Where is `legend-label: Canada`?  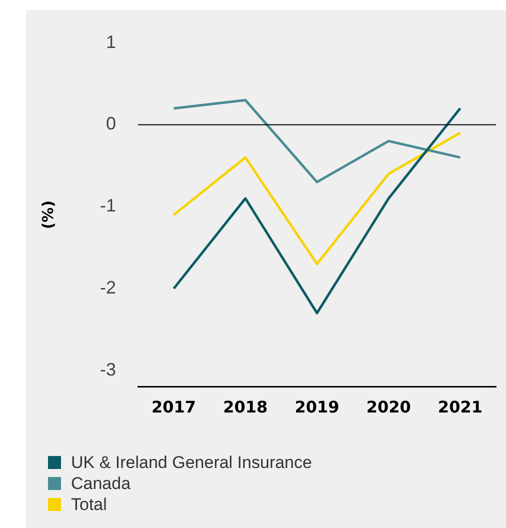 legend-label: Canada is located at coordinates (101, 483).